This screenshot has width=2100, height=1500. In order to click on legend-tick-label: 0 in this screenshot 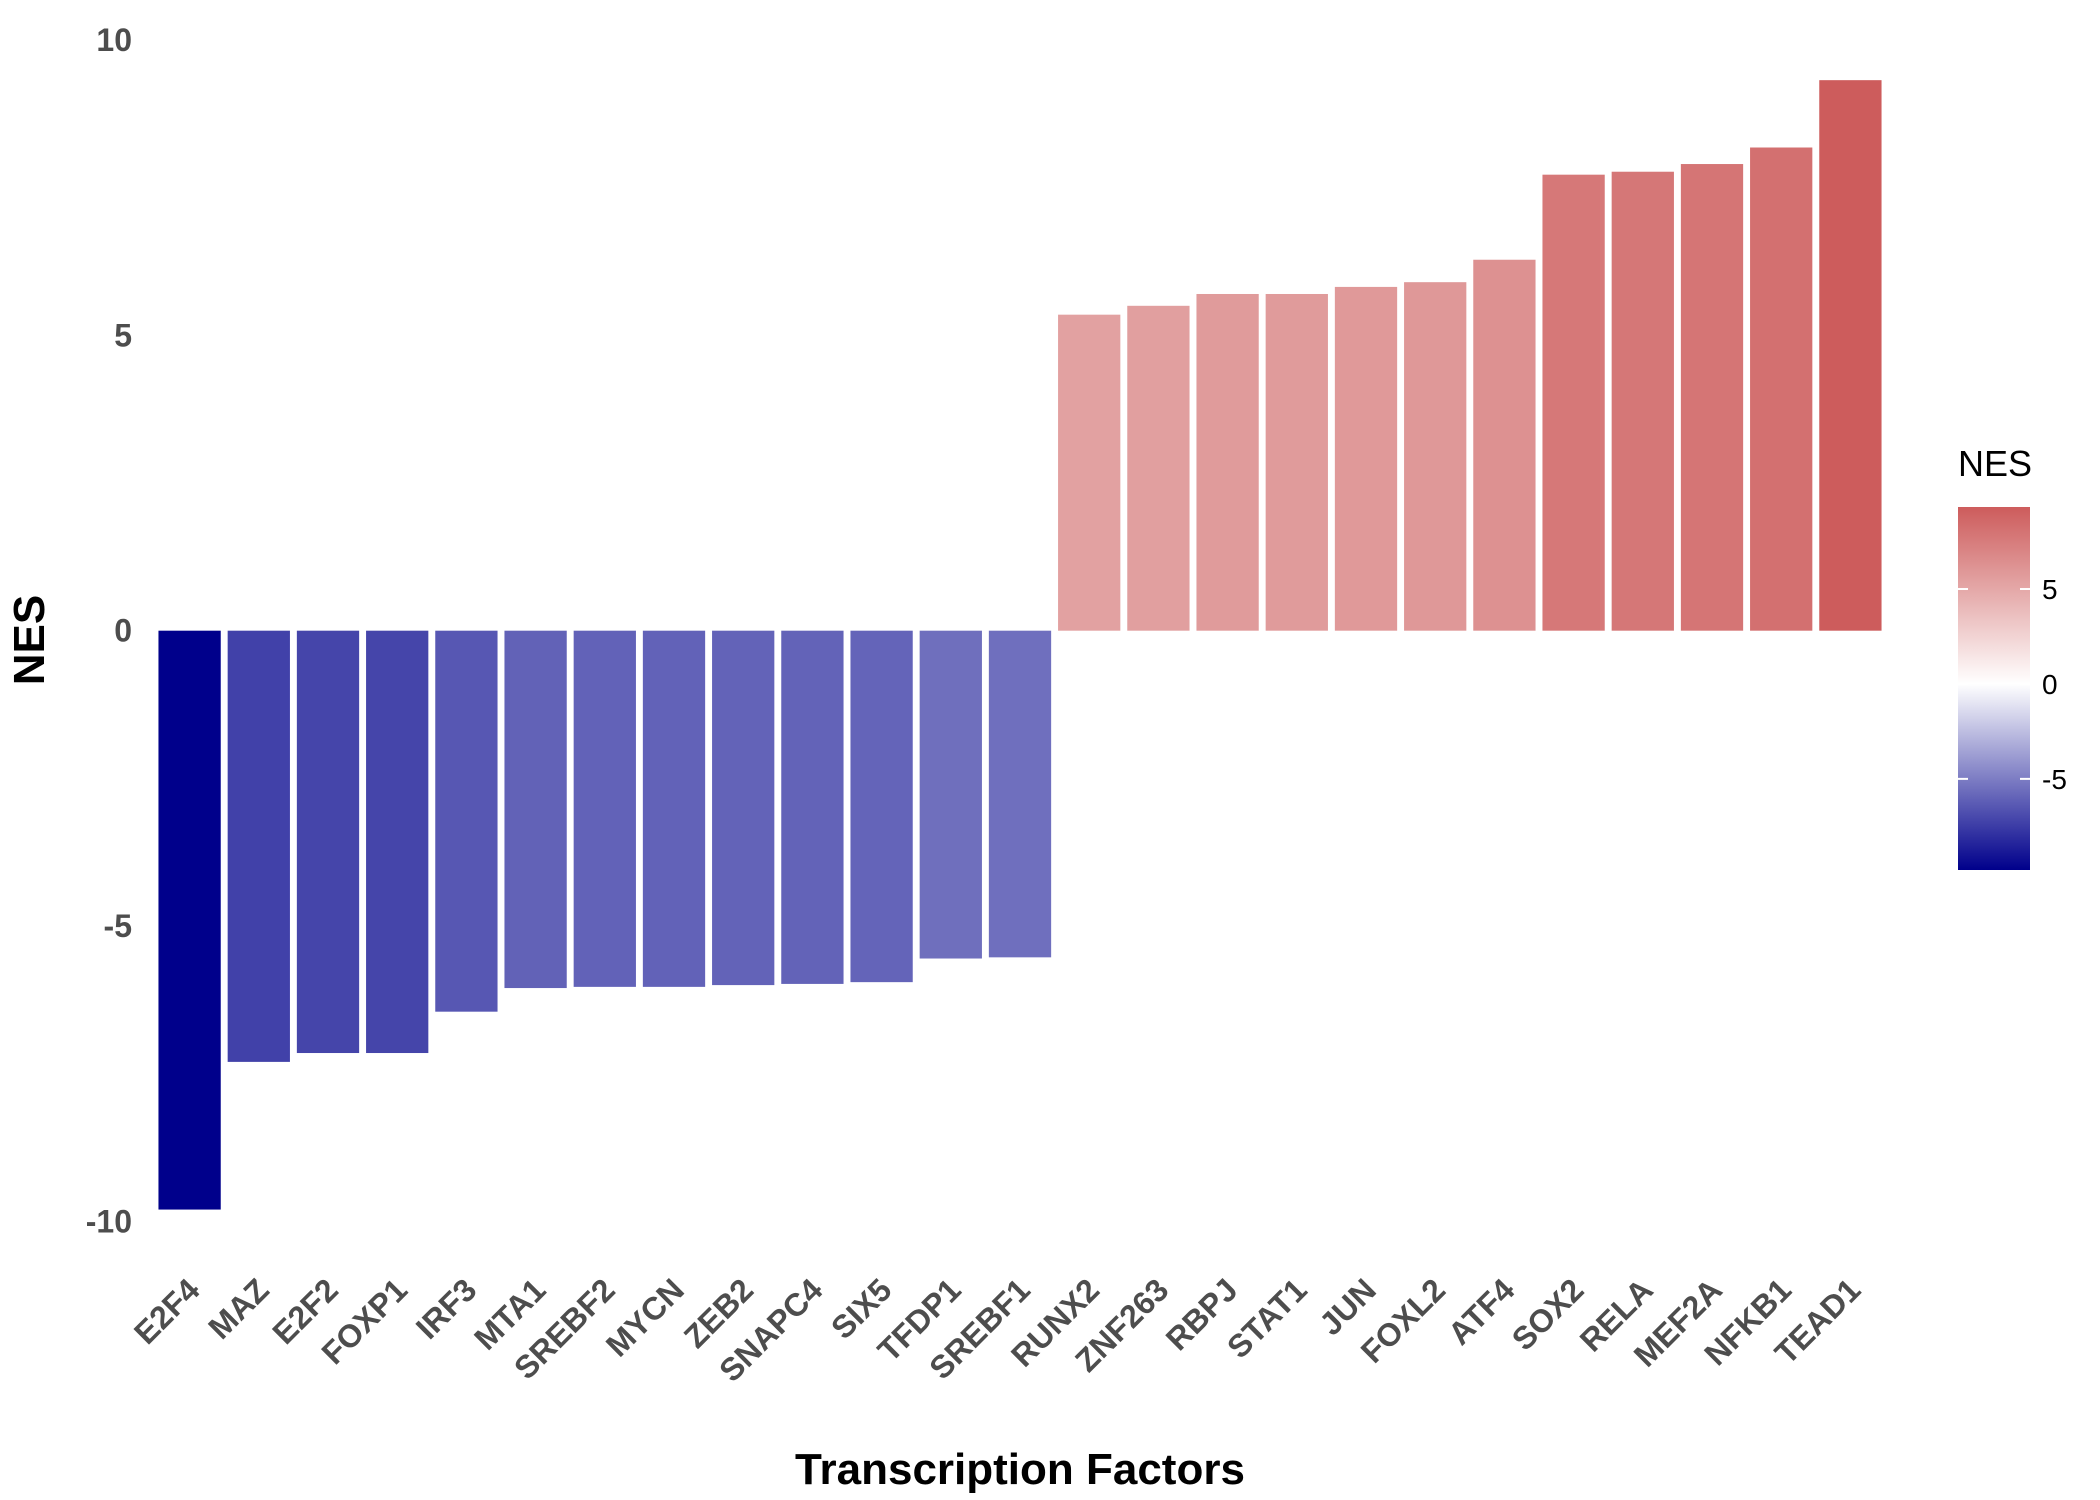, I will do `click(2050, 684)`.